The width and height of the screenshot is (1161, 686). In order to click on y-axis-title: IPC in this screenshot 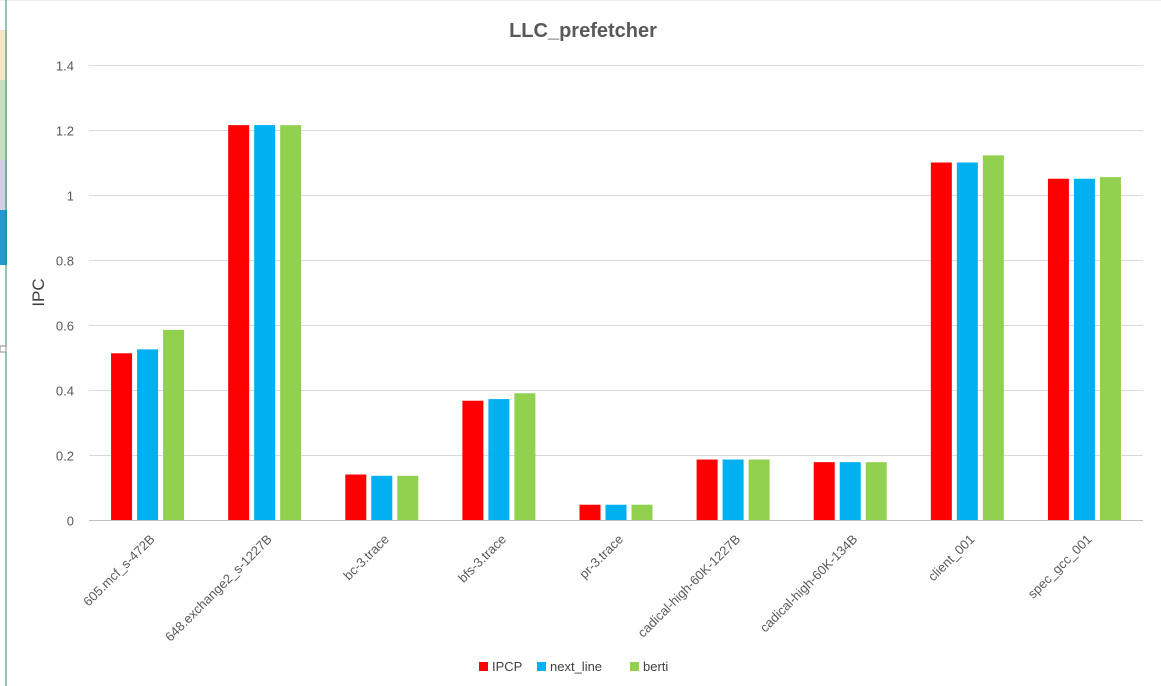, I will do `click(38, 292)`.